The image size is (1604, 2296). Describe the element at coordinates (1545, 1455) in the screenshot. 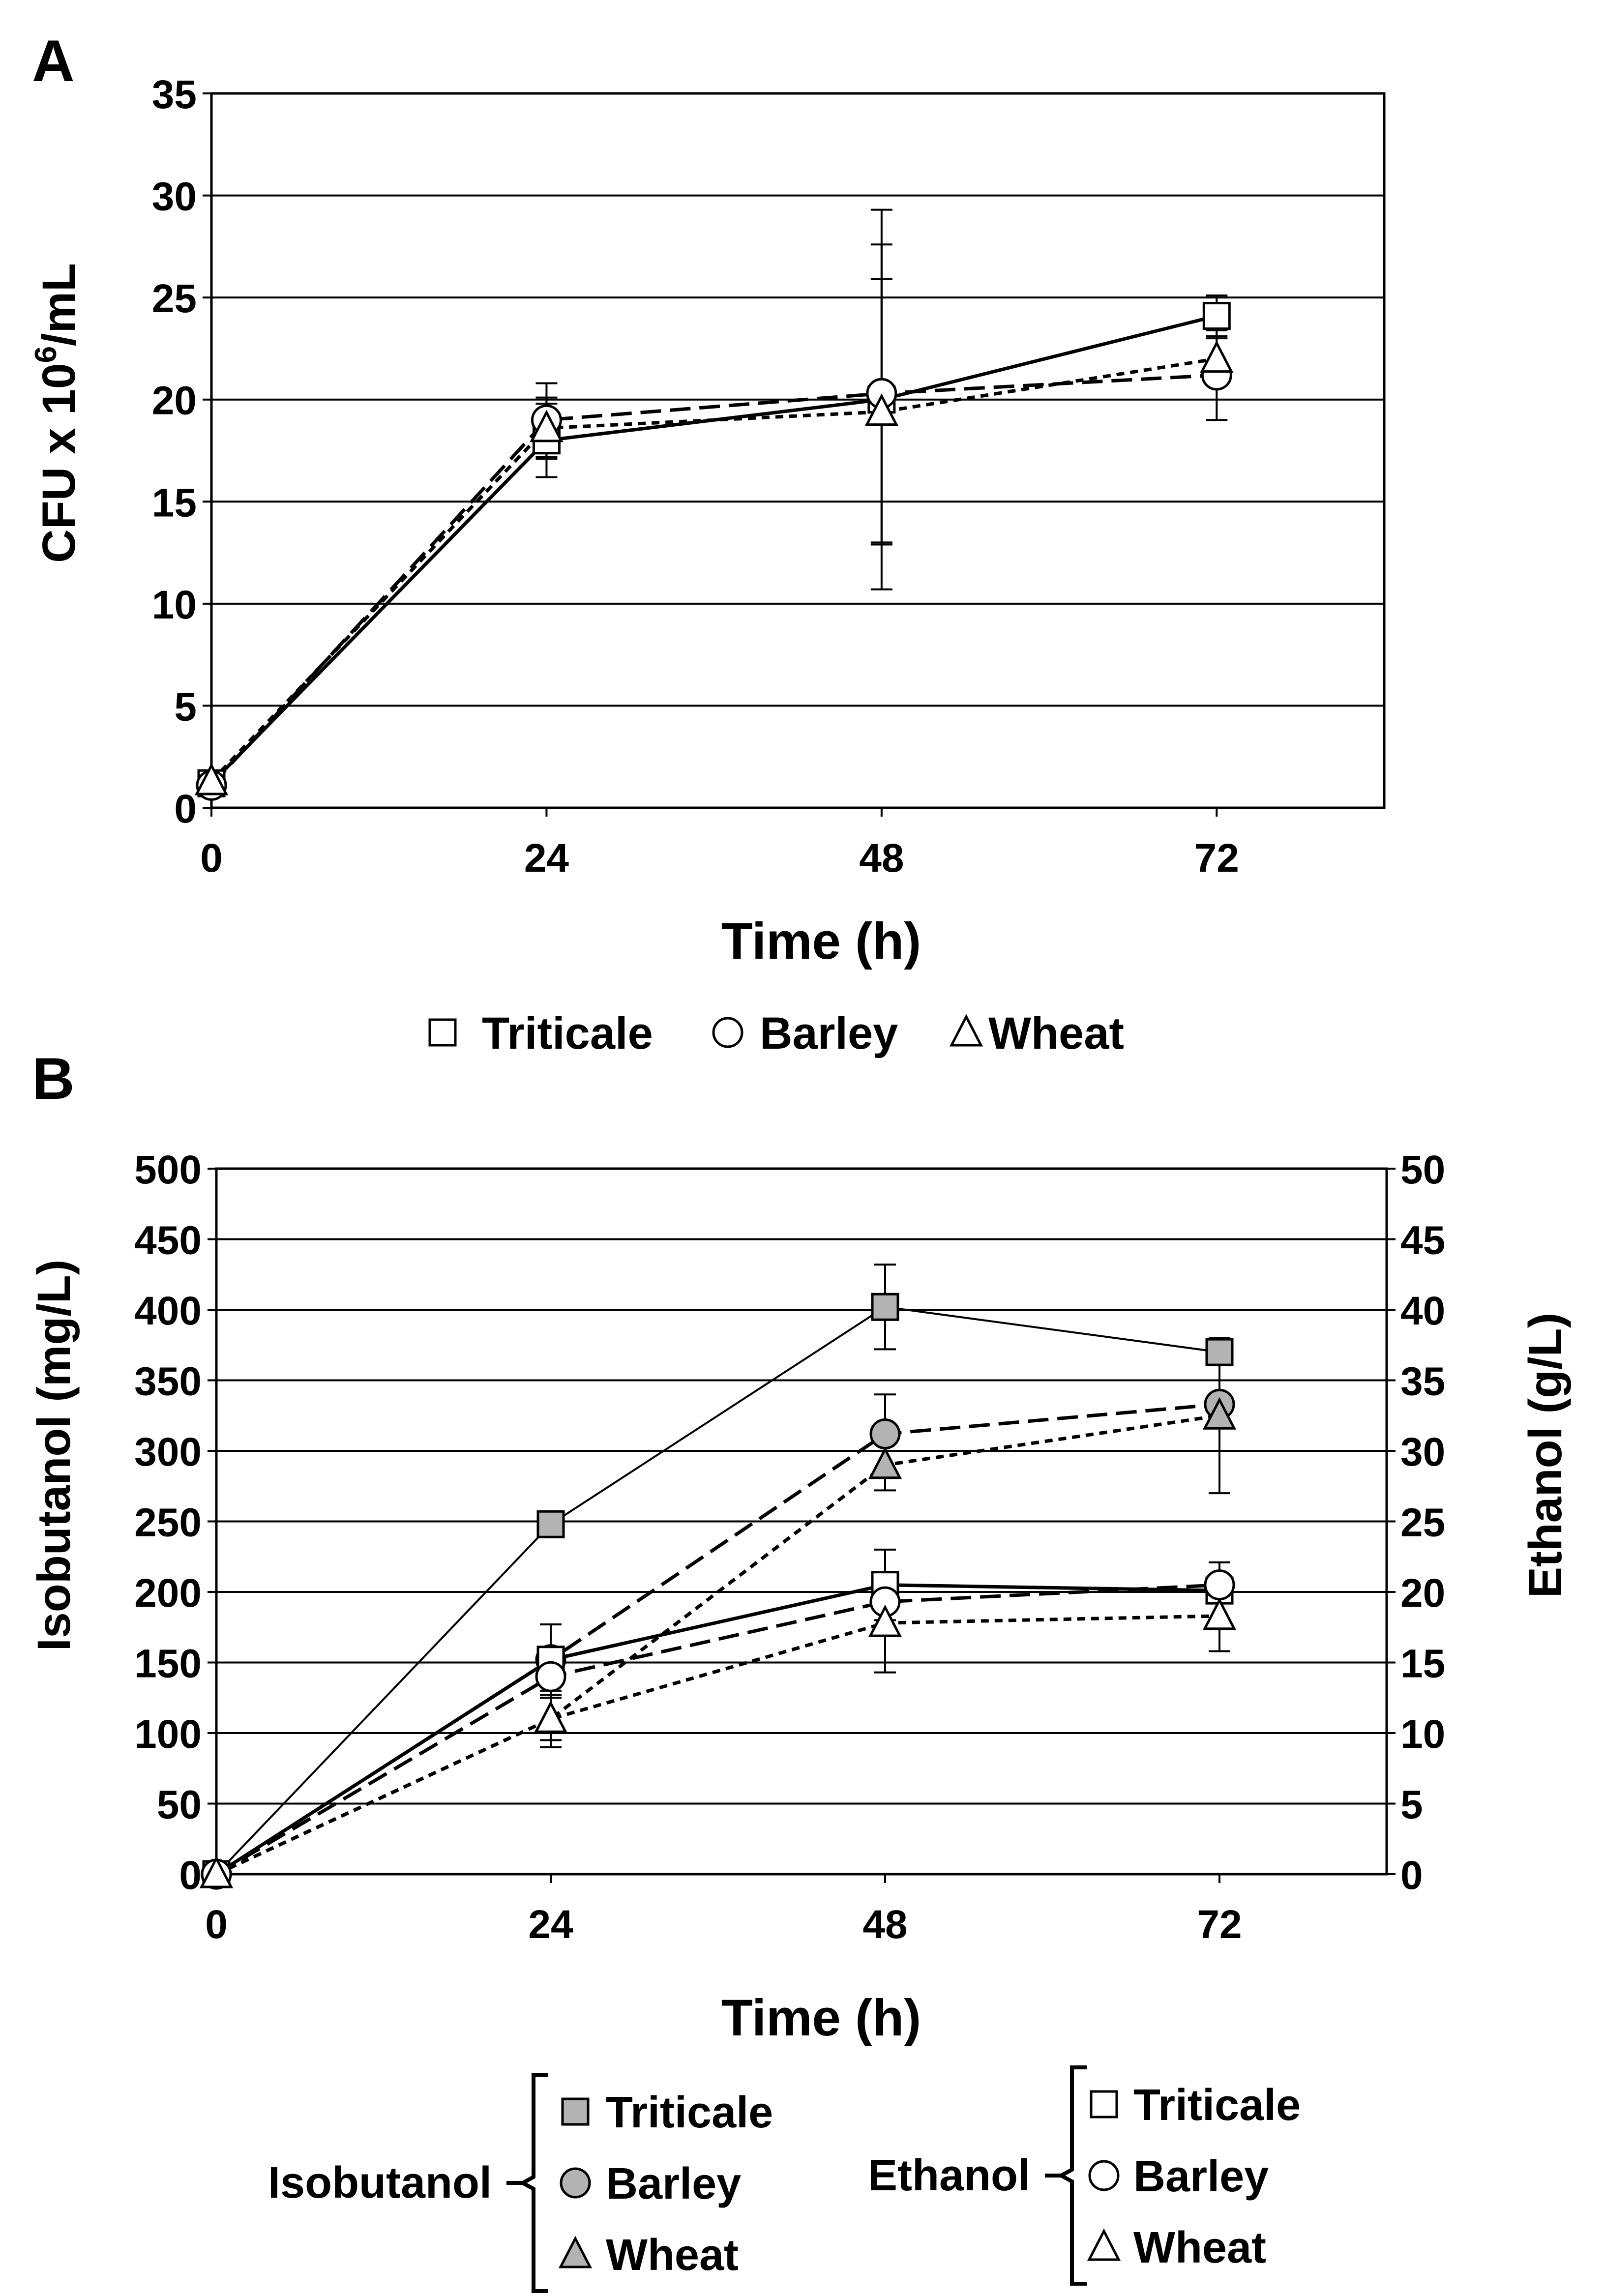

I see `ylabel-b-right: Ethanol (g/L)` at that location.